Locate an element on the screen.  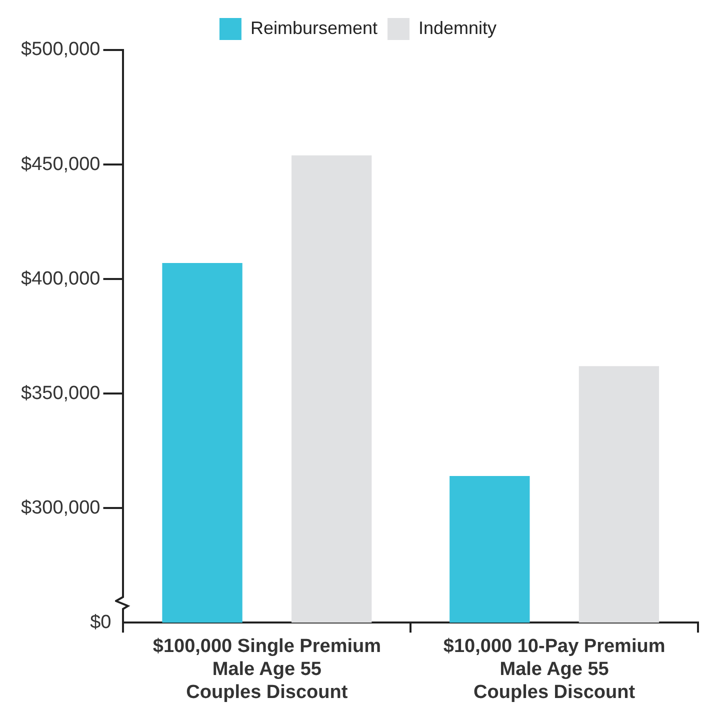
y-tick-label: $300,000 is located at coordinates (60, 507).